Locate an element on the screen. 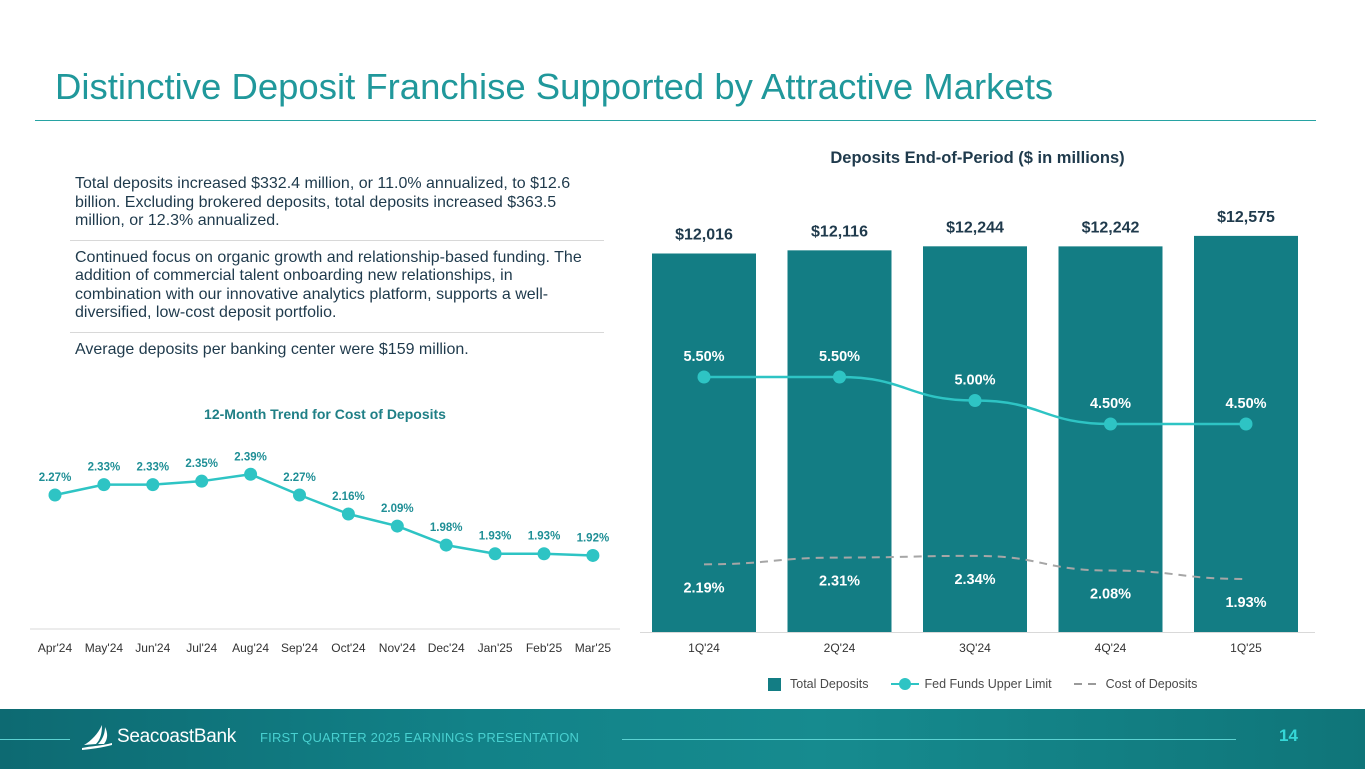  cost-of-deposits-label: 2.31% is located at coordinates (839, 582).